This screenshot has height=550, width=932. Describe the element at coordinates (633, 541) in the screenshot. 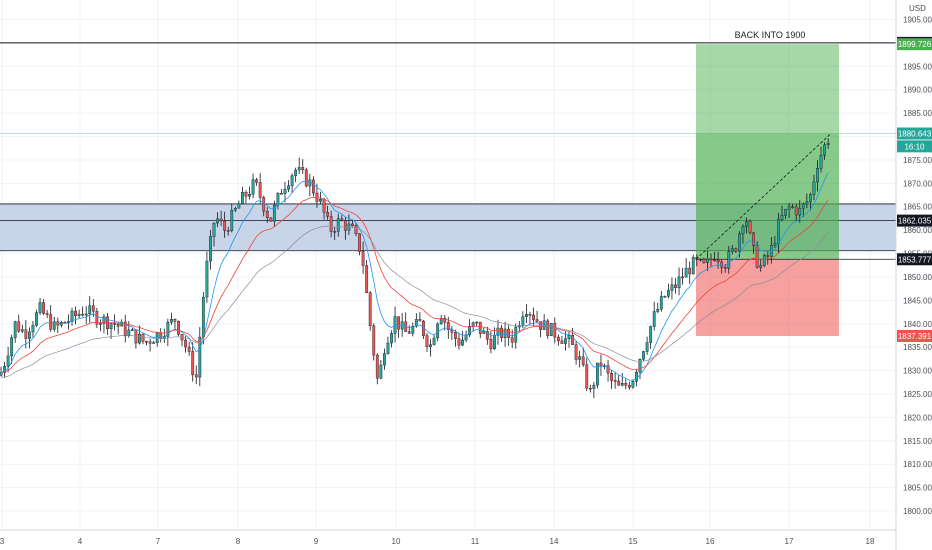

I see `x-tick-label: 15` at that location.